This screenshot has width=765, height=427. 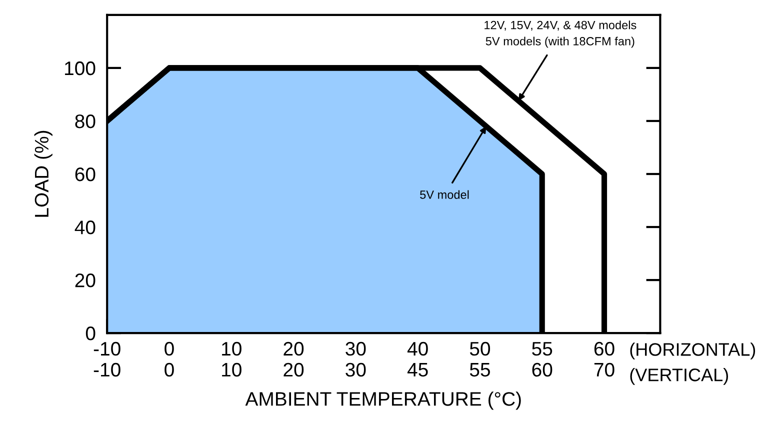 I want to click on x-tick-label: 20 20, so click(x=294, y=359).